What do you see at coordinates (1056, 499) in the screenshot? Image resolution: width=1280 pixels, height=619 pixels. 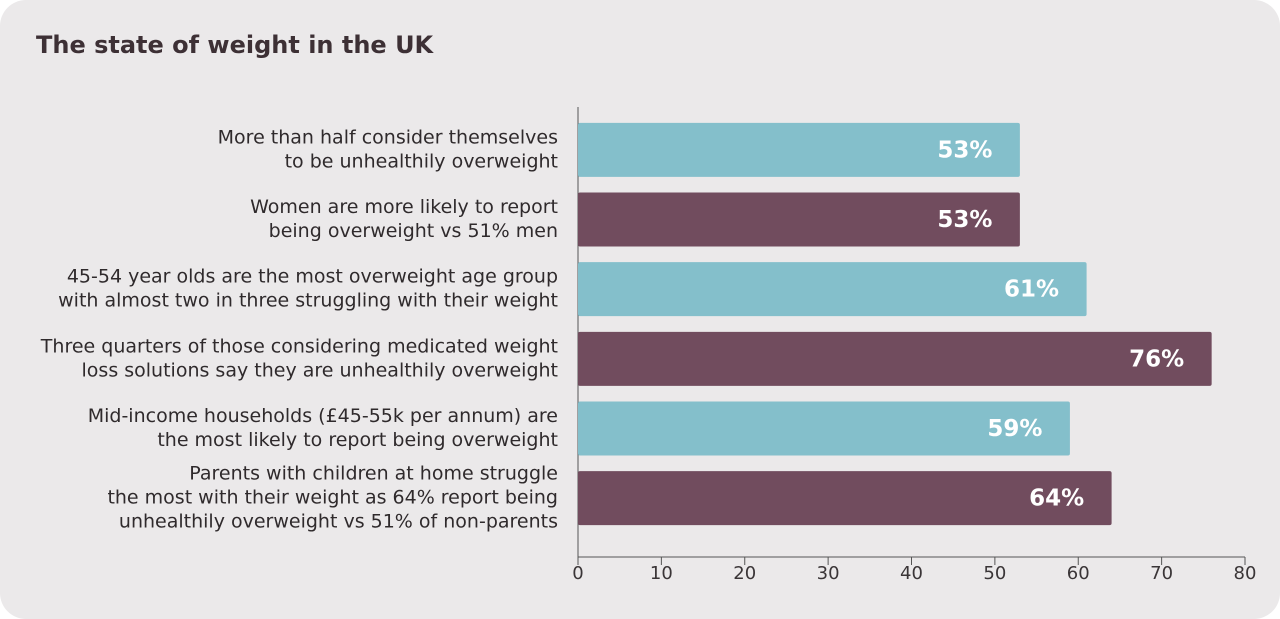 I see `value-label: 64%` at bounding box center [1056, 499].